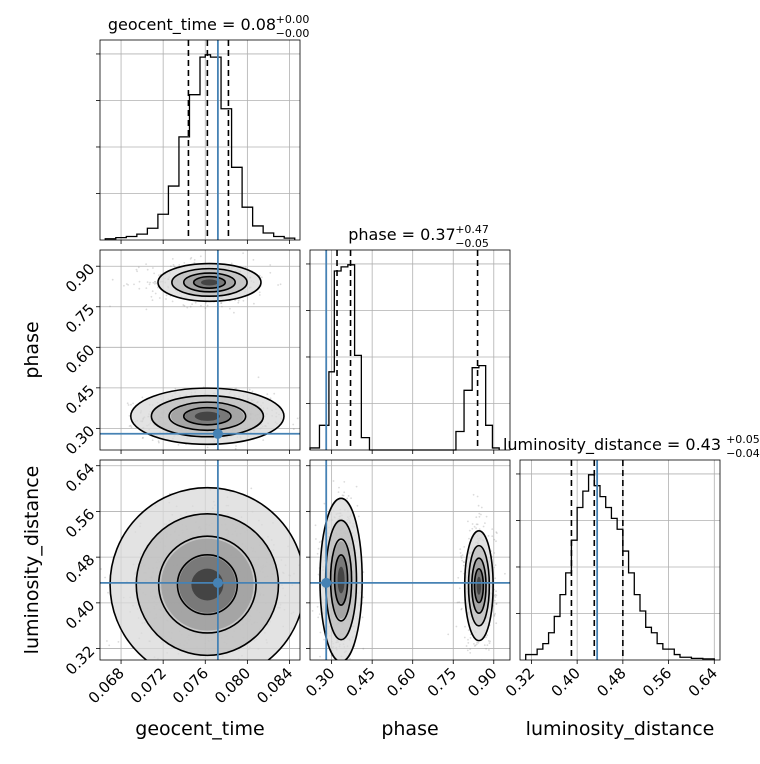 Image resolution: width=760 pixels, height=764 pixels. Describe the element at coordinates (200, 147) in the screenshot. I see `histogram-geocent_time` at that location.